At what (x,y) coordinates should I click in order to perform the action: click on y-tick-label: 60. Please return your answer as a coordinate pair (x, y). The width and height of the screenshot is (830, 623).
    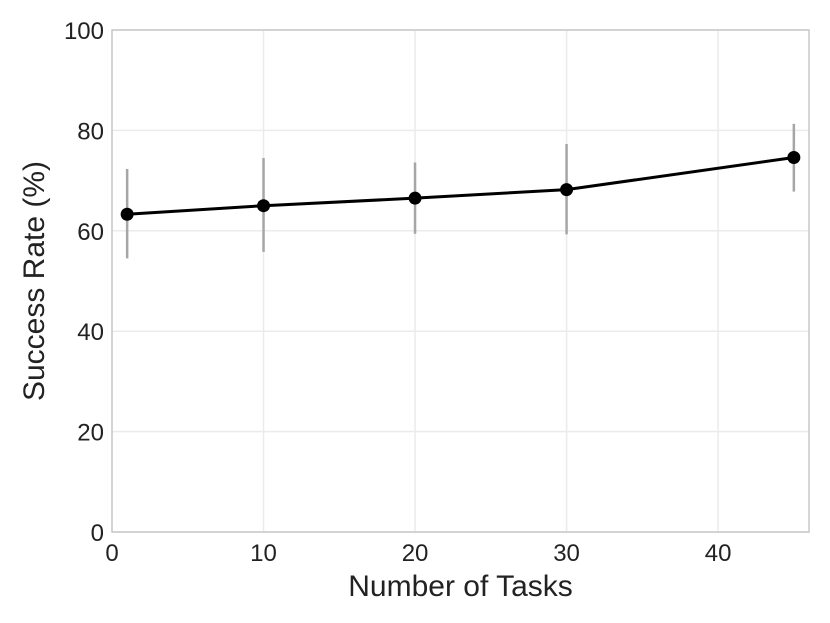
    Looking at the image, I should click on (90, 232).